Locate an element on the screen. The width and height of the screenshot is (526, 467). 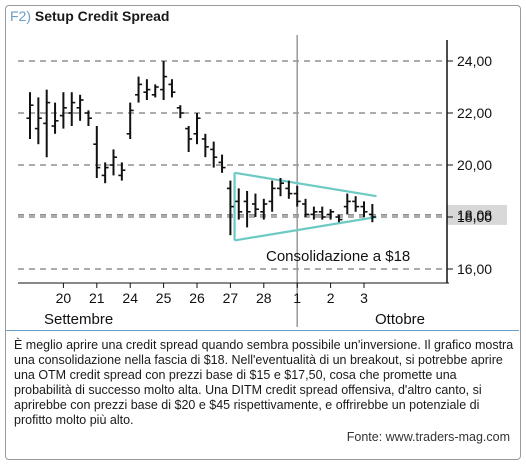
x-tick-label: 3 is located at coordinates (364, 298).